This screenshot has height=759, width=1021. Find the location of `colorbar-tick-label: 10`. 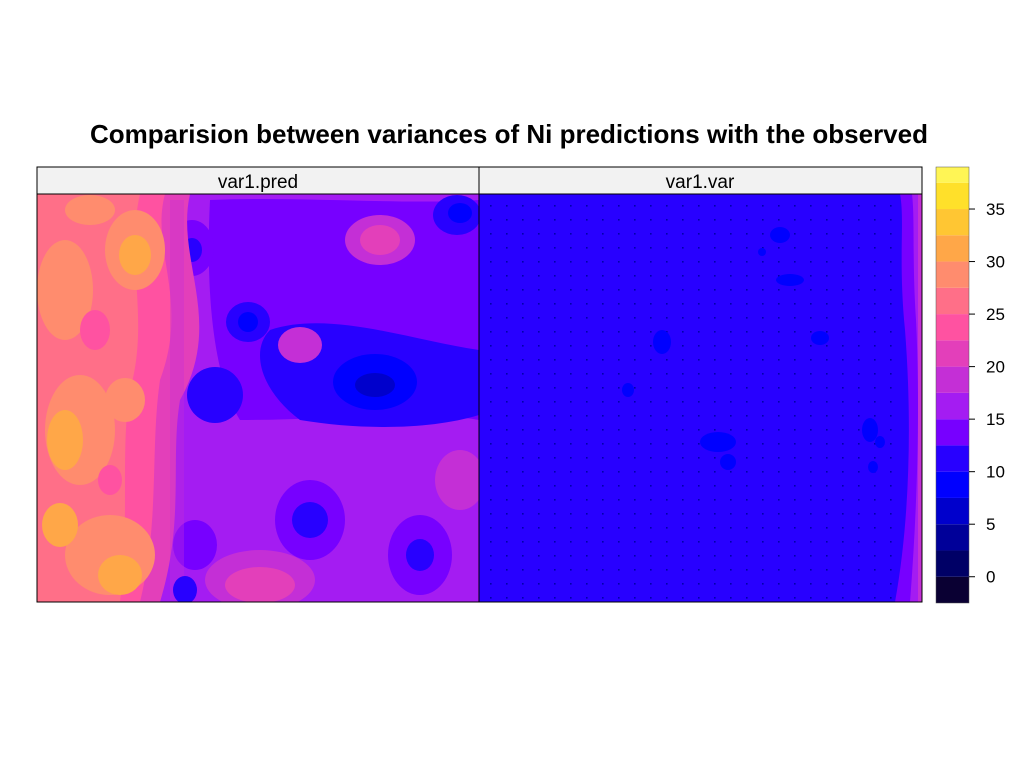

colorbar-tick-label: 10 is located at coordinates (995, 472).